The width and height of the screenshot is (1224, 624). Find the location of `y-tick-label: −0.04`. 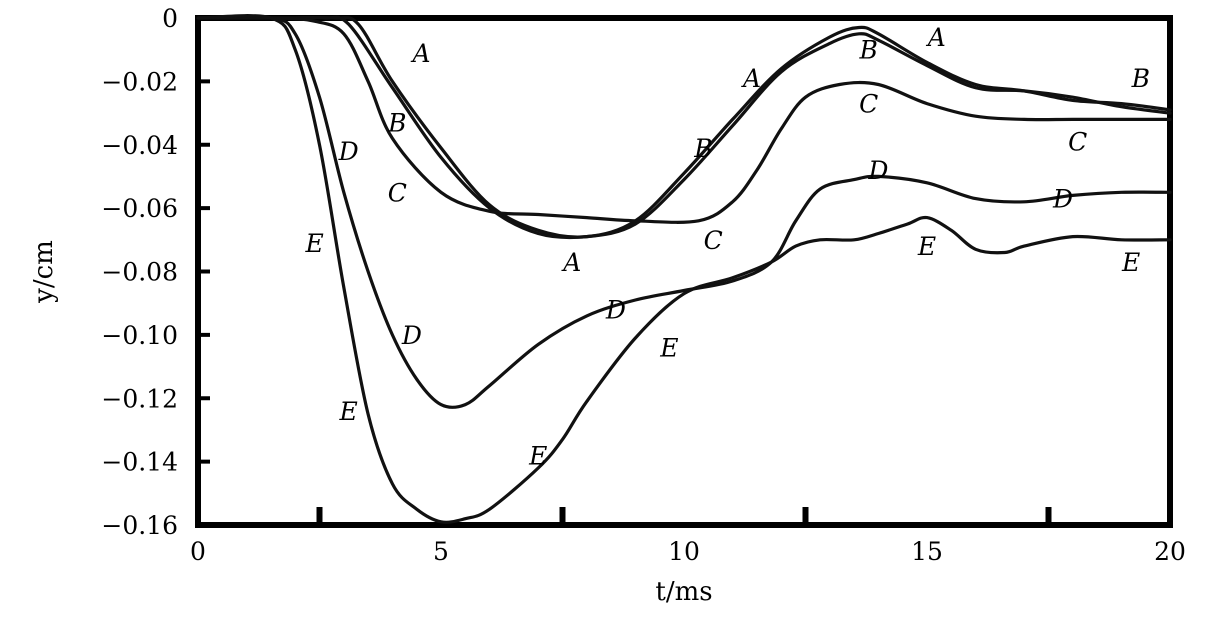

y-tick-label: −0.04 is located at coordinates (139, 145).